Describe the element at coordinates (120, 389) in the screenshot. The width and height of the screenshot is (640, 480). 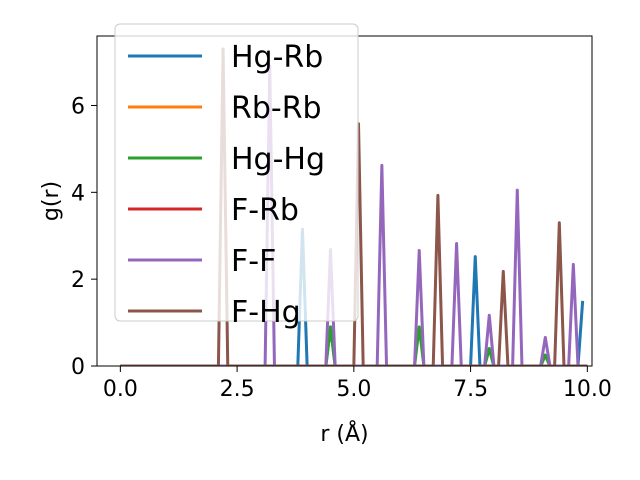
I see `x-tick-label: 0.0` at that location.